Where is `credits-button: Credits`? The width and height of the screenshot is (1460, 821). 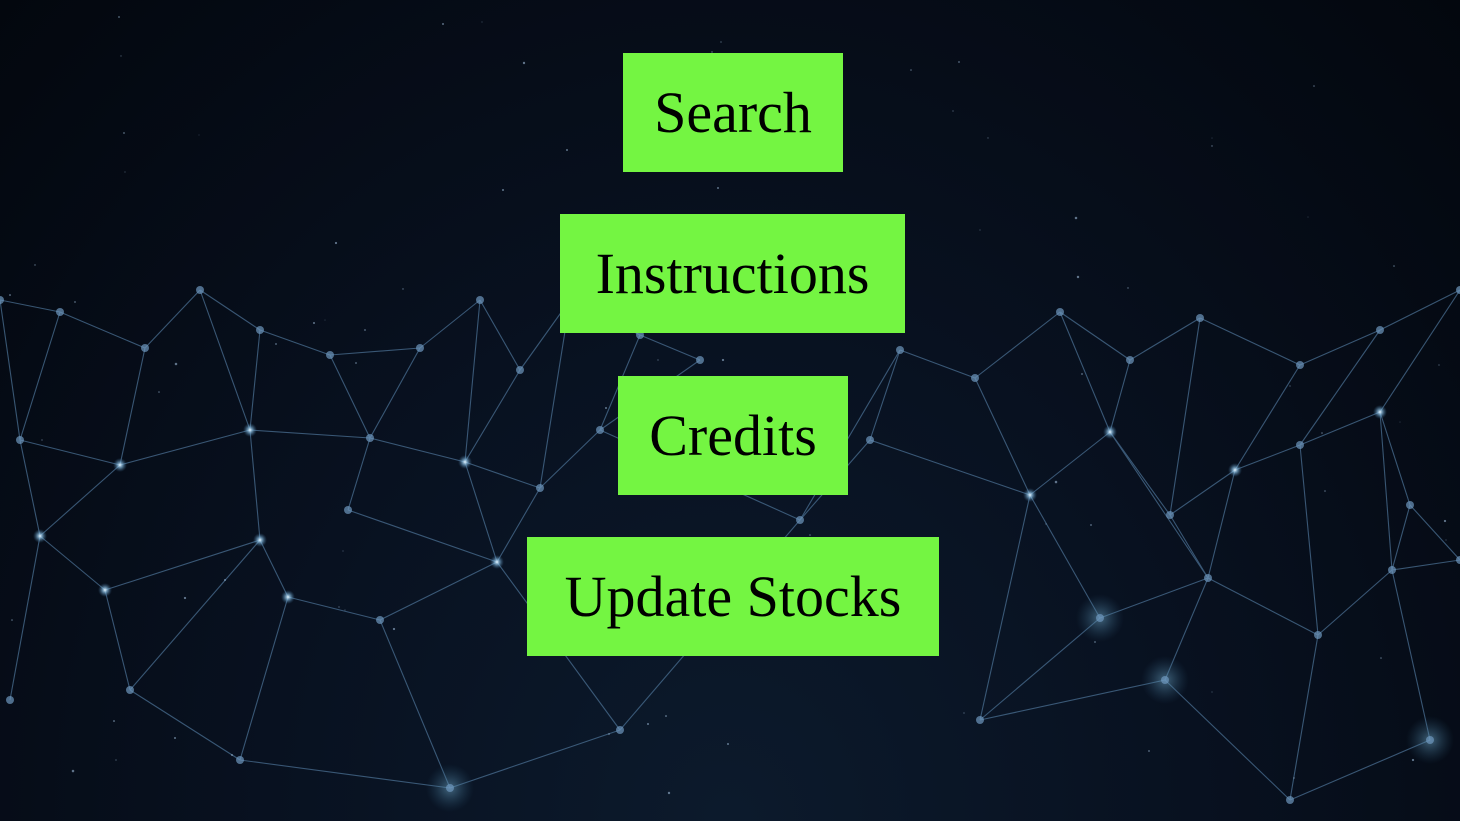 credits-button: Credits is located at coordinates (733, 435).